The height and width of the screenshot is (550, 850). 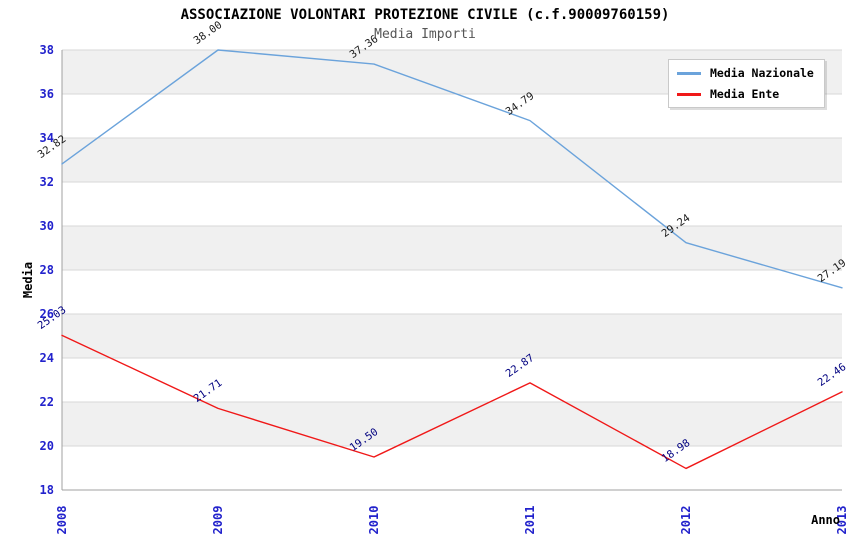 What do you see at coordinates (46, 446) in the screenshot?
I see `y-tick-label: 20` at bounding box center [46, 446].